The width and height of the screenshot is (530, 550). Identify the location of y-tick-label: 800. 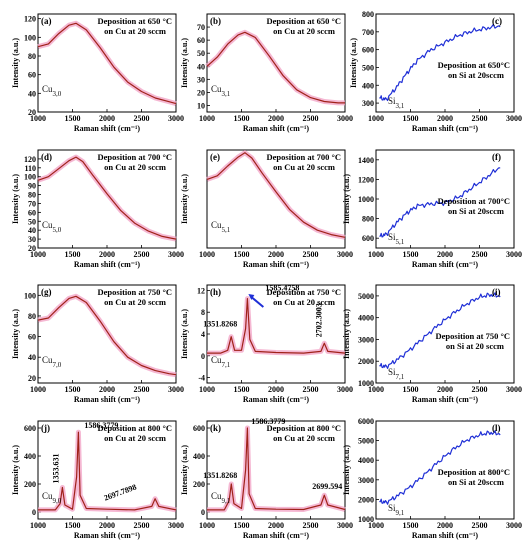
(368, 14).